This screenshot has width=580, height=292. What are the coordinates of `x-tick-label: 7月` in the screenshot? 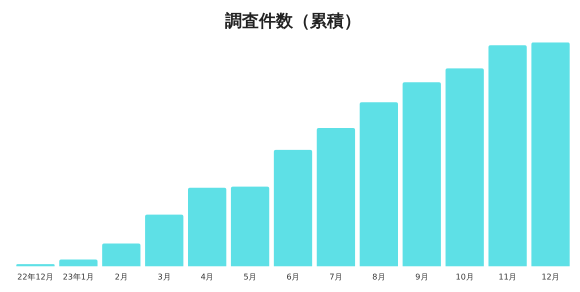 It's located at (335, 277).